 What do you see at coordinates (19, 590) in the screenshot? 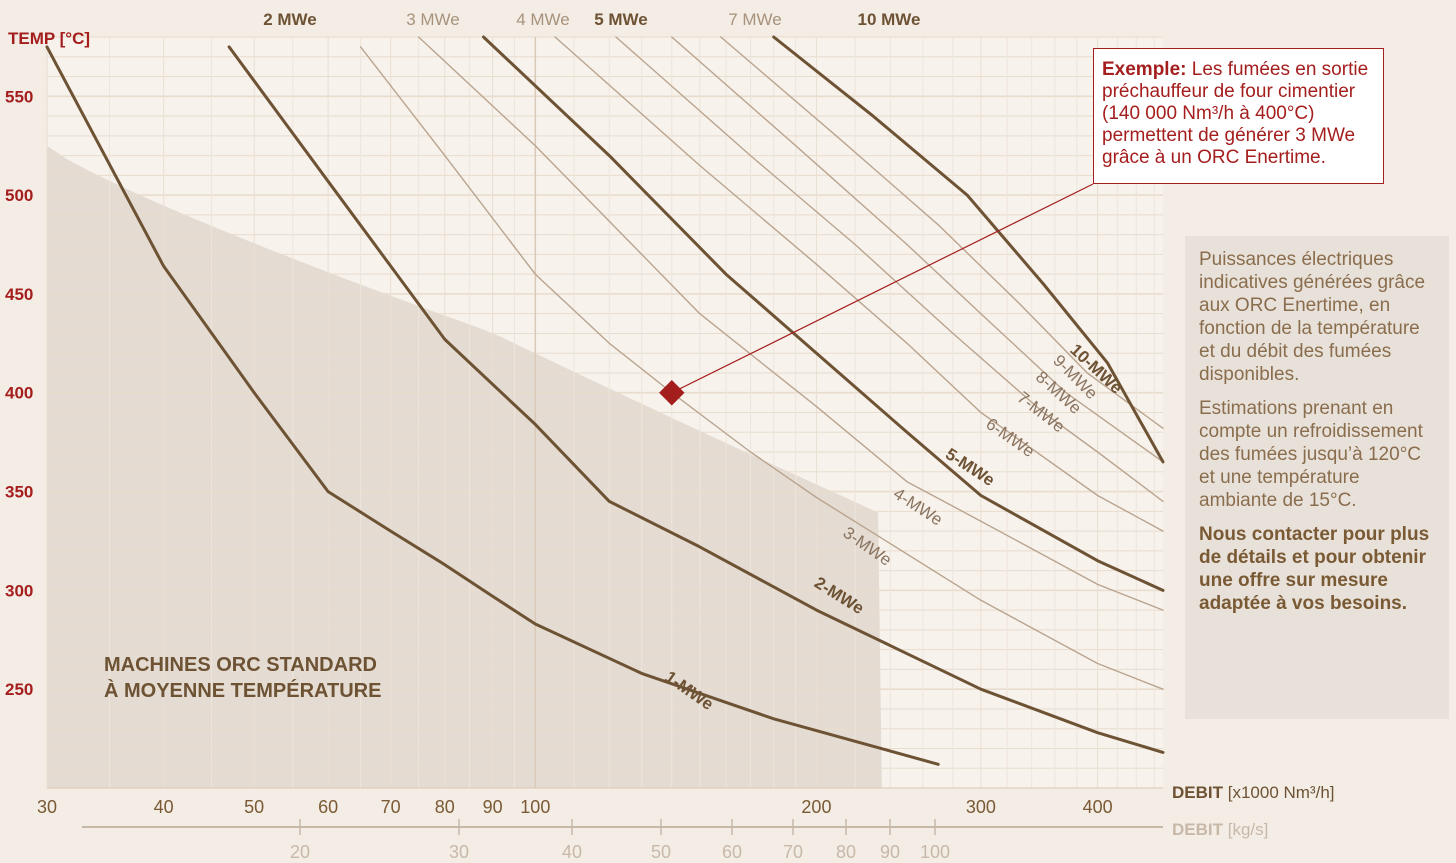
I see `y-tick-label: 300` at bounding box center [19, 590].